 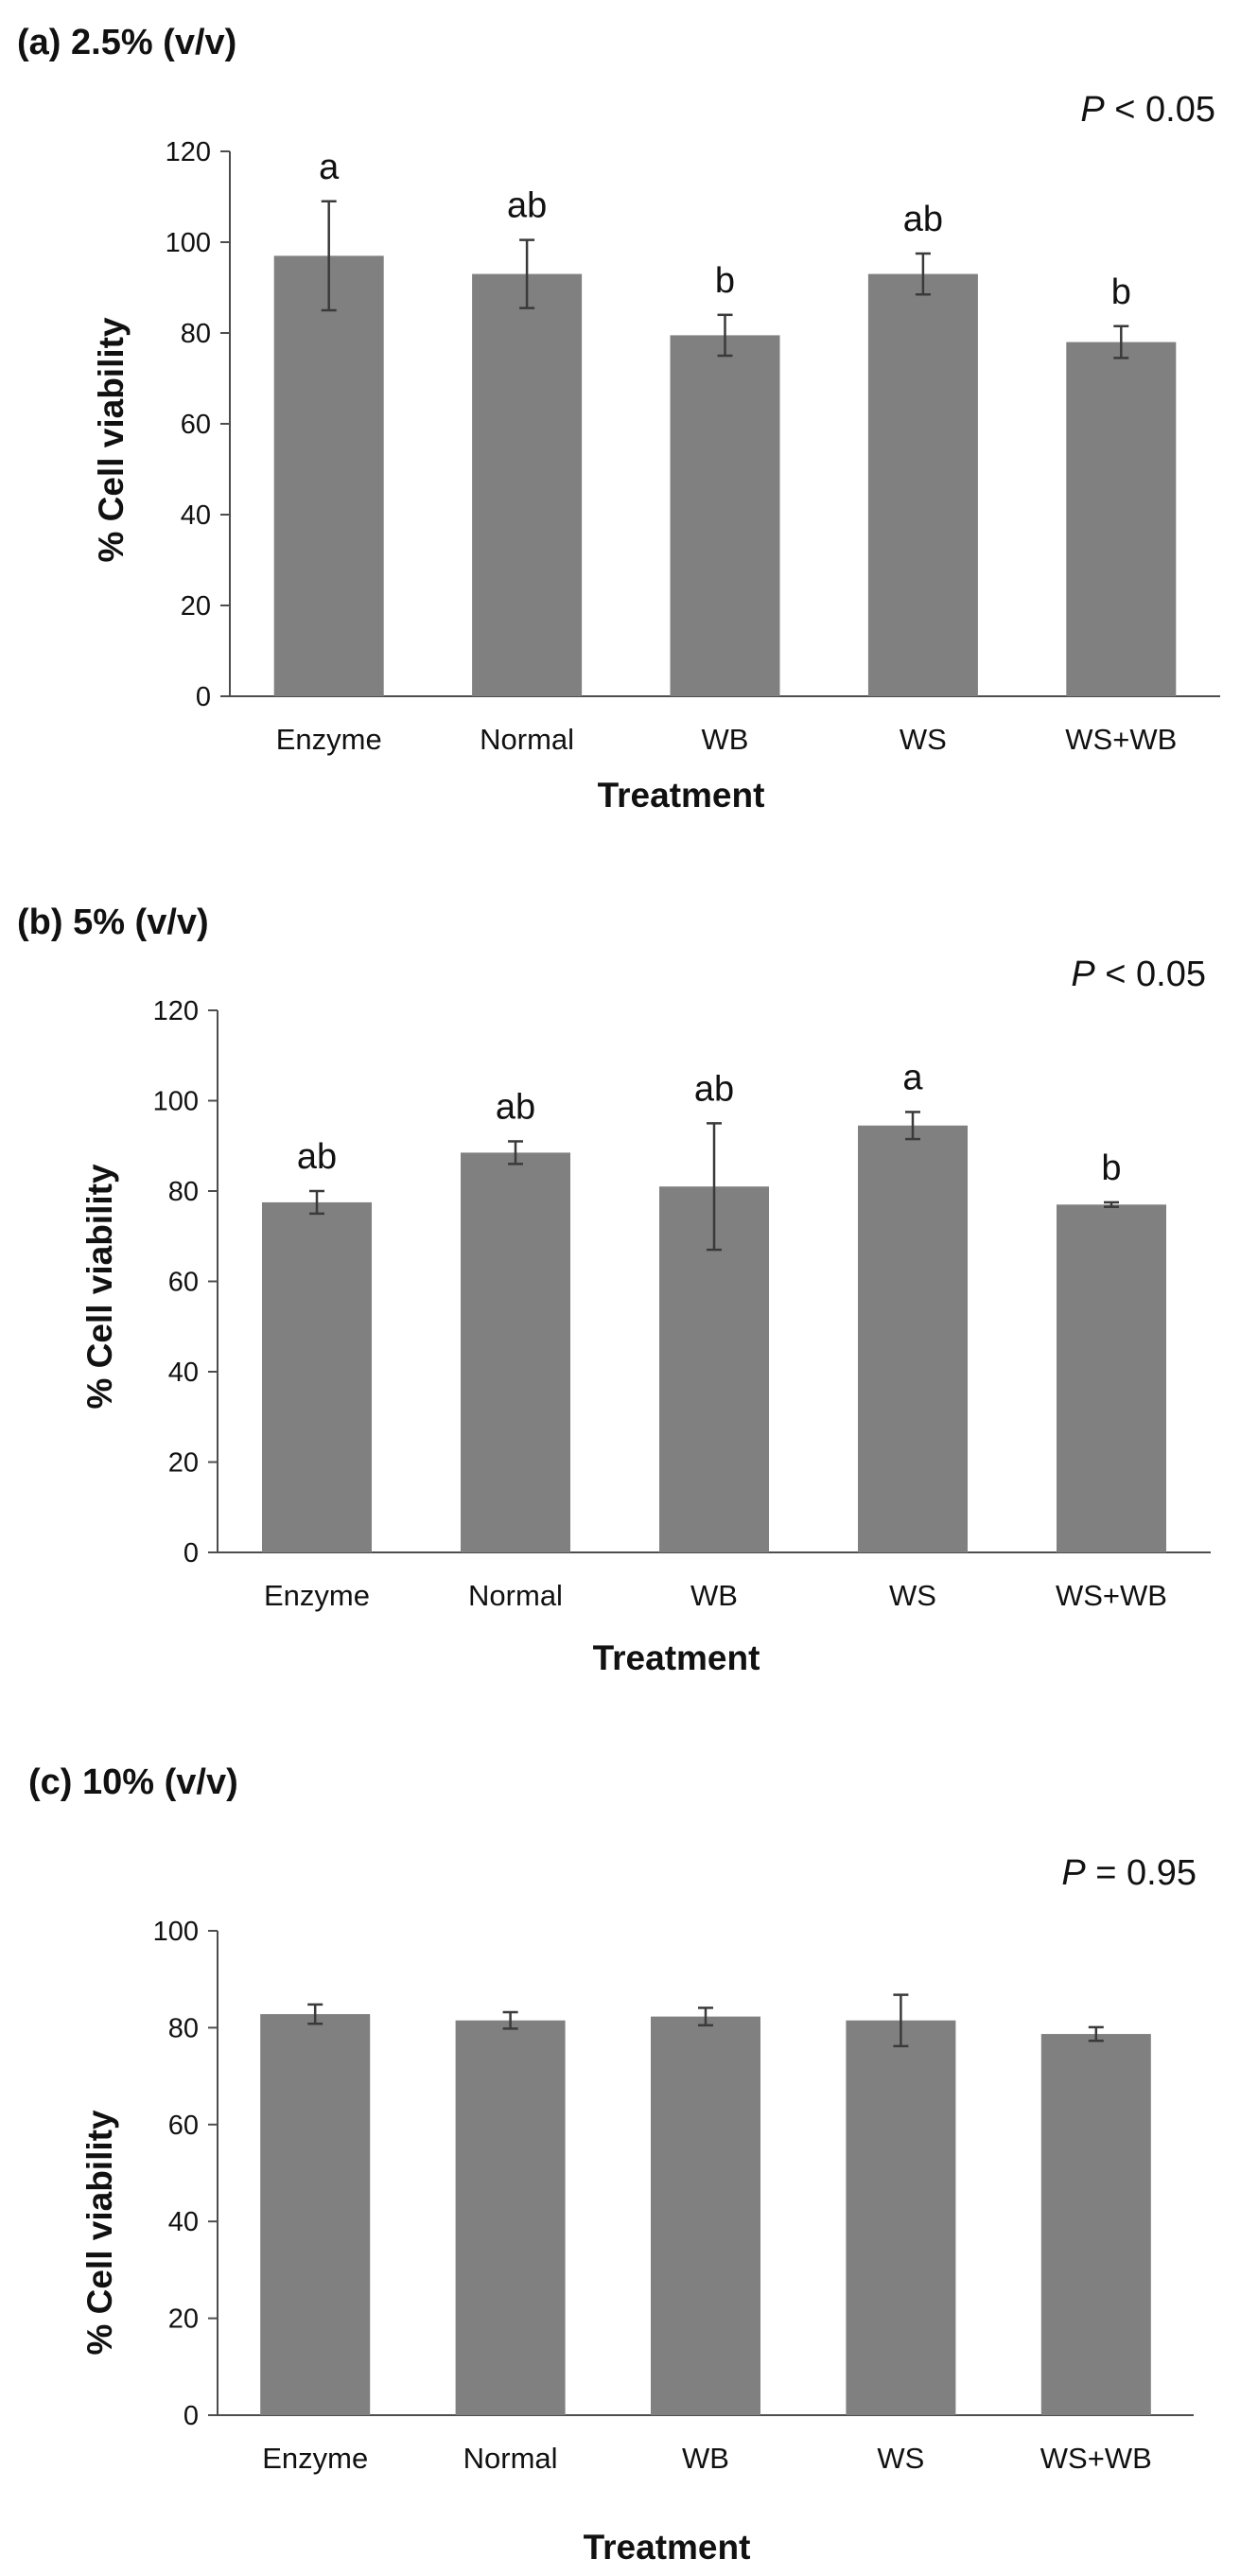 What do you see at coordinates (126, 42) in the screenshot?
I see `chart-title: (a) 2.5% (v/v)` at bounding box center [126, 42].